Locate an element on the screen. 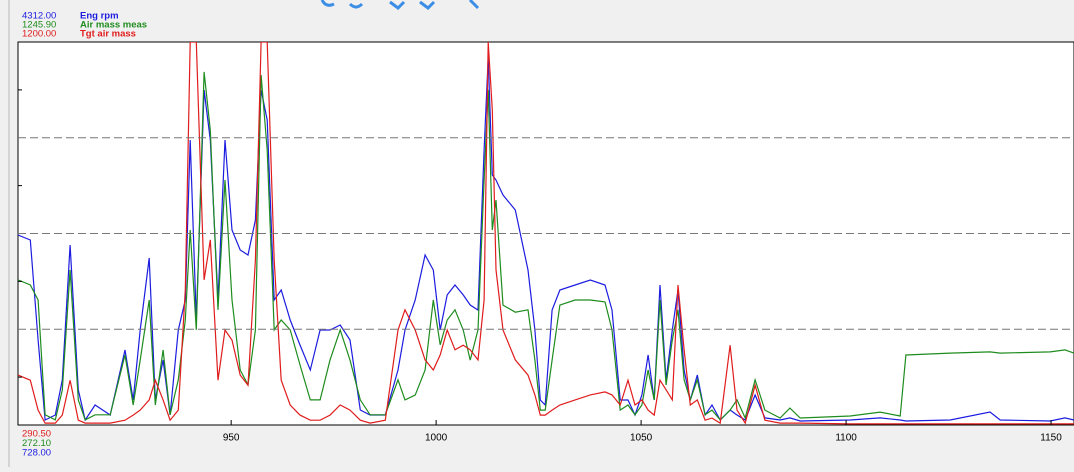 The height and width of the screenshot is (472, 1074). x-tick-label: 1000 is located at coordinates (436, 438).